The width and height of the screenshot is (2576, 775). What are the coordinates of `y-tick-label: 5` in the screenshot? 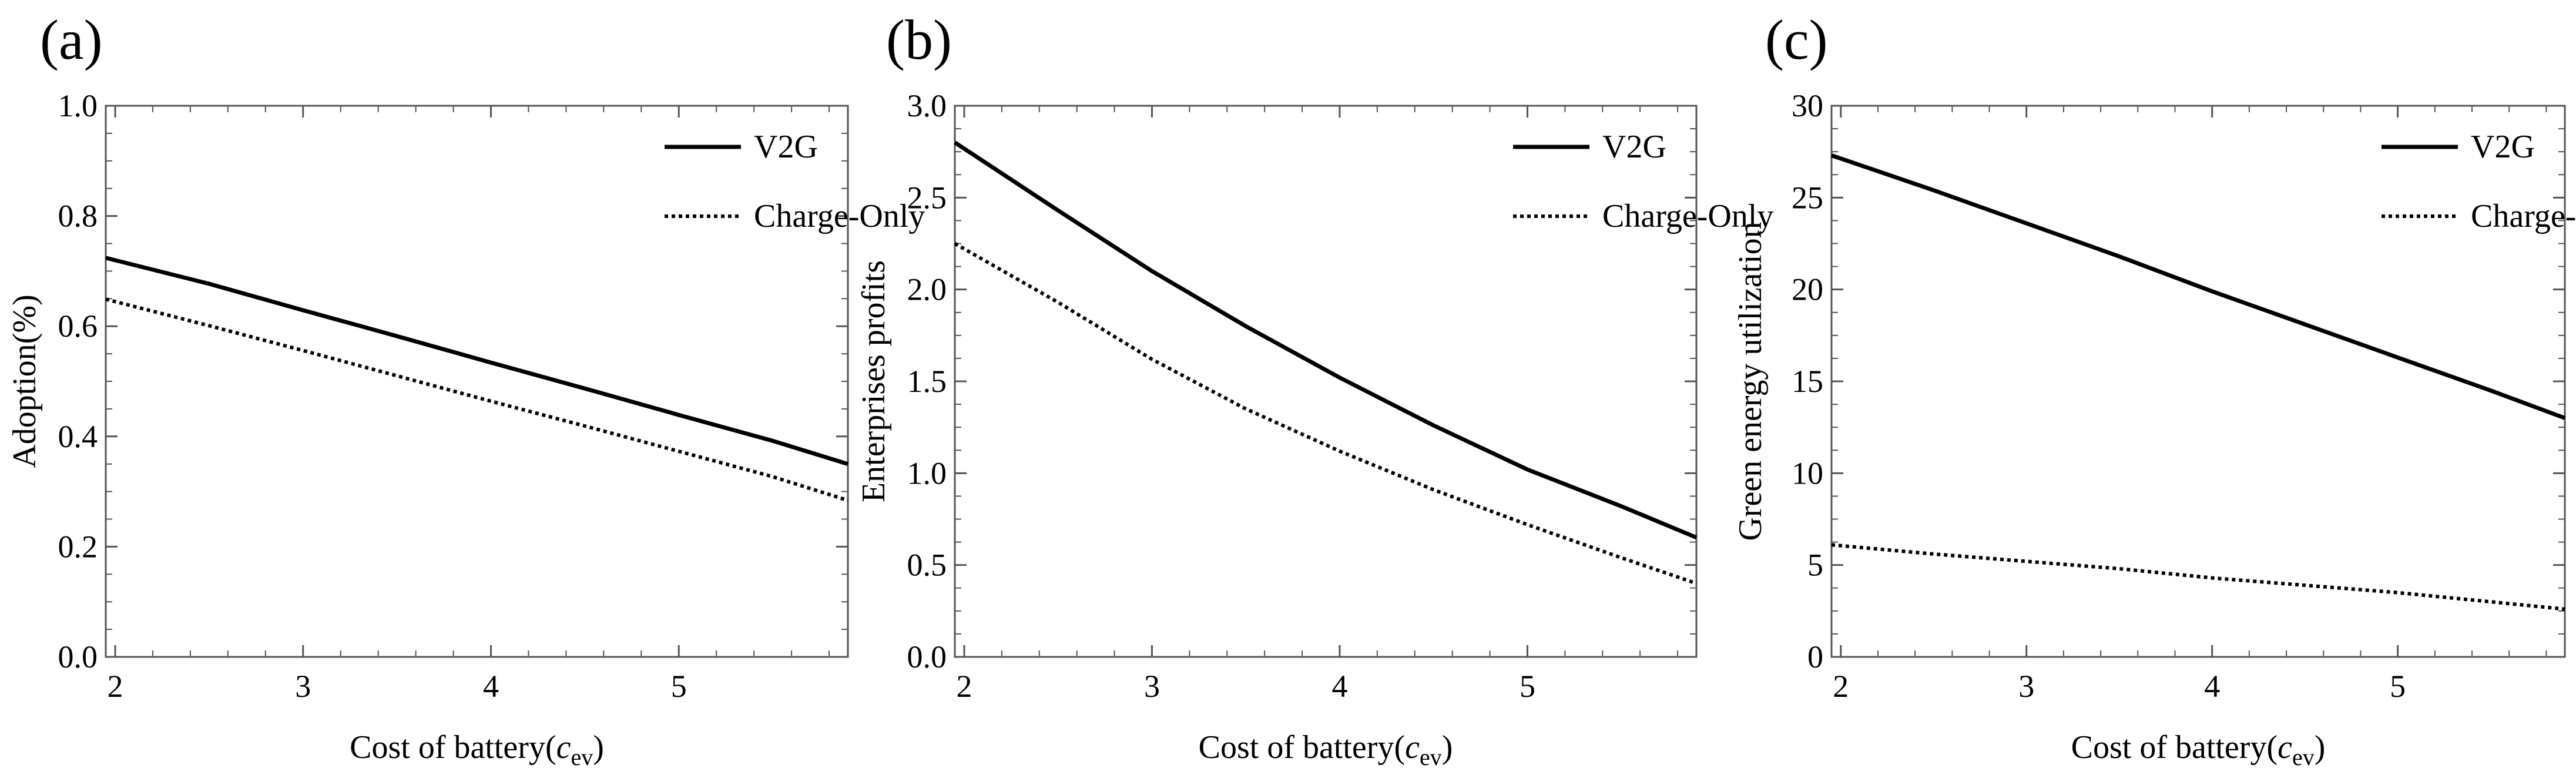 It's located at (1815, 565).